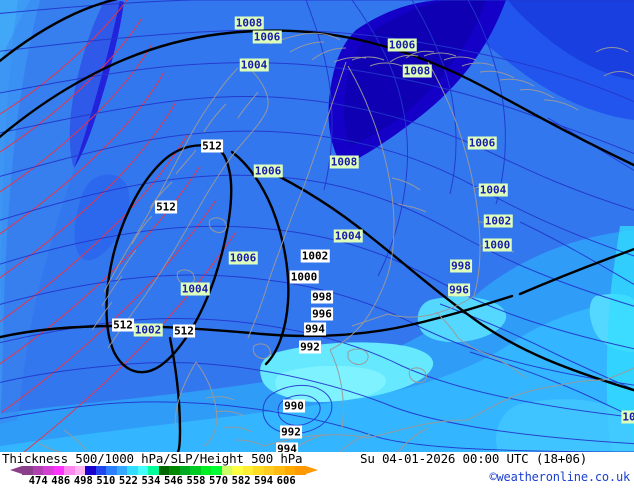  Describe the element at coordinates (286, 481) in the screenshot. I see `colorbar-tick: 606` at that location.